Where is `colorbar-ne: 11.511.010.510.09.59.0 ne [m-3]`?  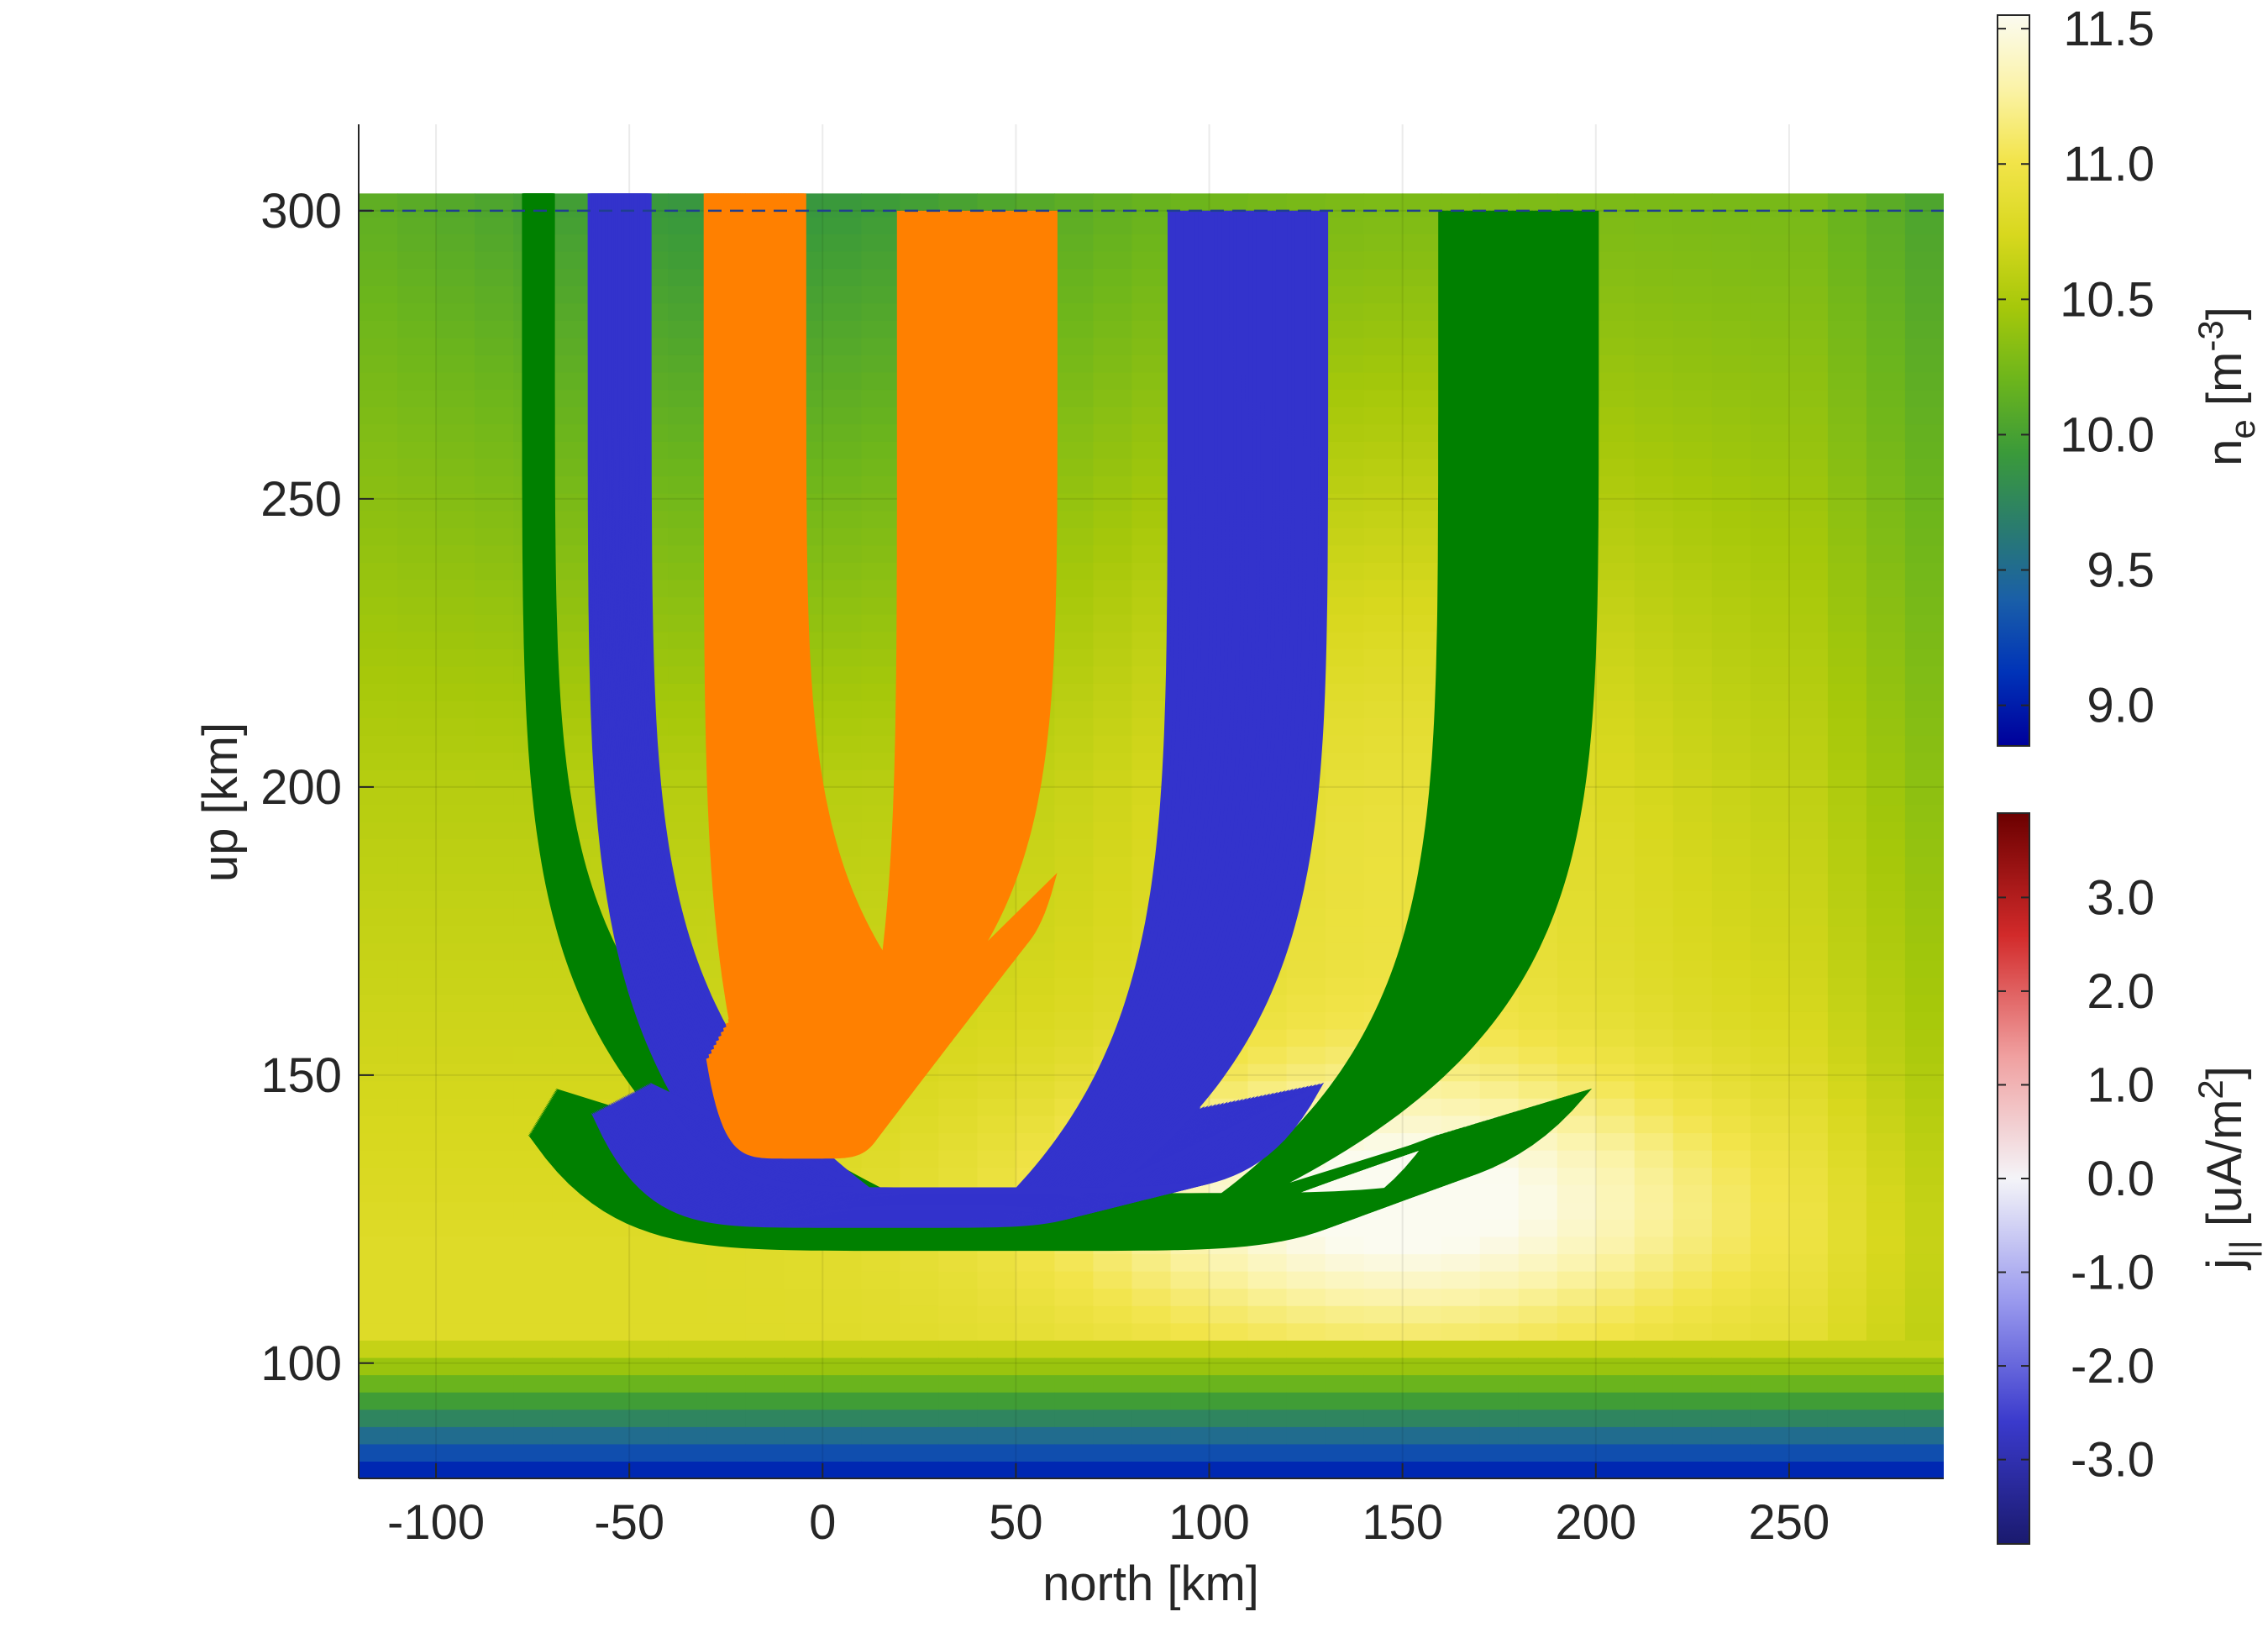 colorbar-ne: 11.511.010.510.09.59.0 ne [m-3] is located at coordinates (2129, 374).